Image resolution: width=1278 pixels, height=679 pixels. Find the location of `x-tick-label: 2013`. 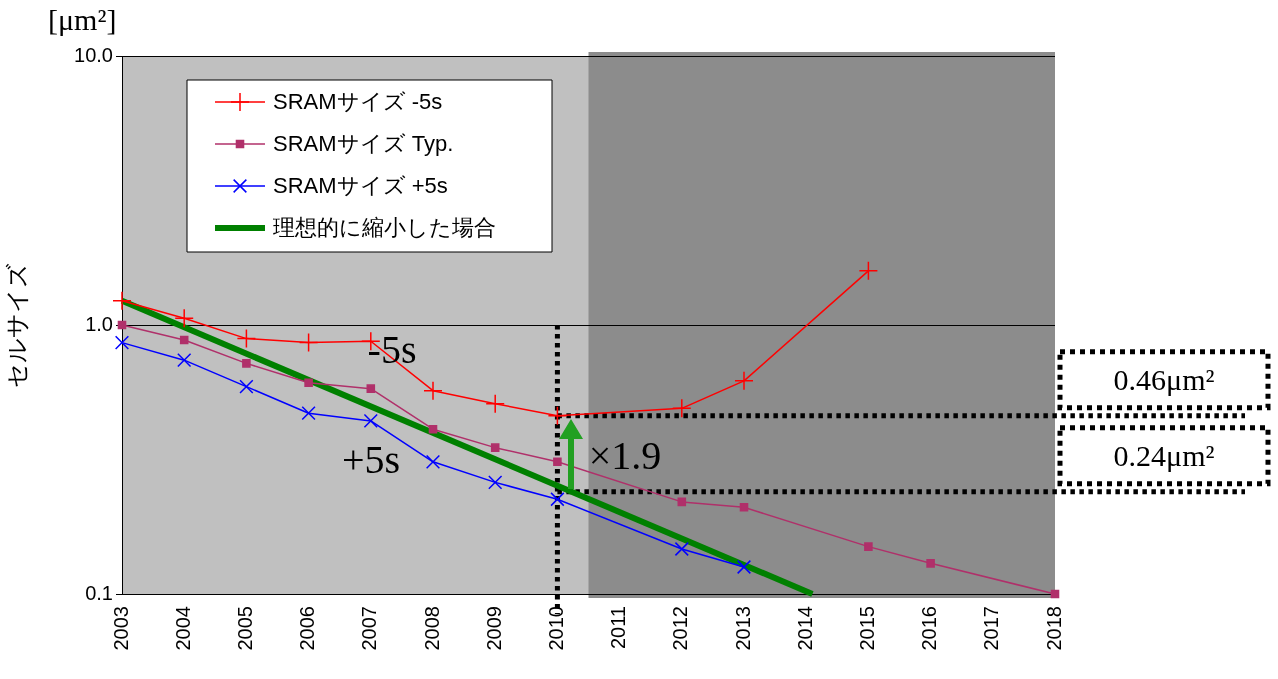

x-tick-label: 2013 is located at coordinates (742, 628).